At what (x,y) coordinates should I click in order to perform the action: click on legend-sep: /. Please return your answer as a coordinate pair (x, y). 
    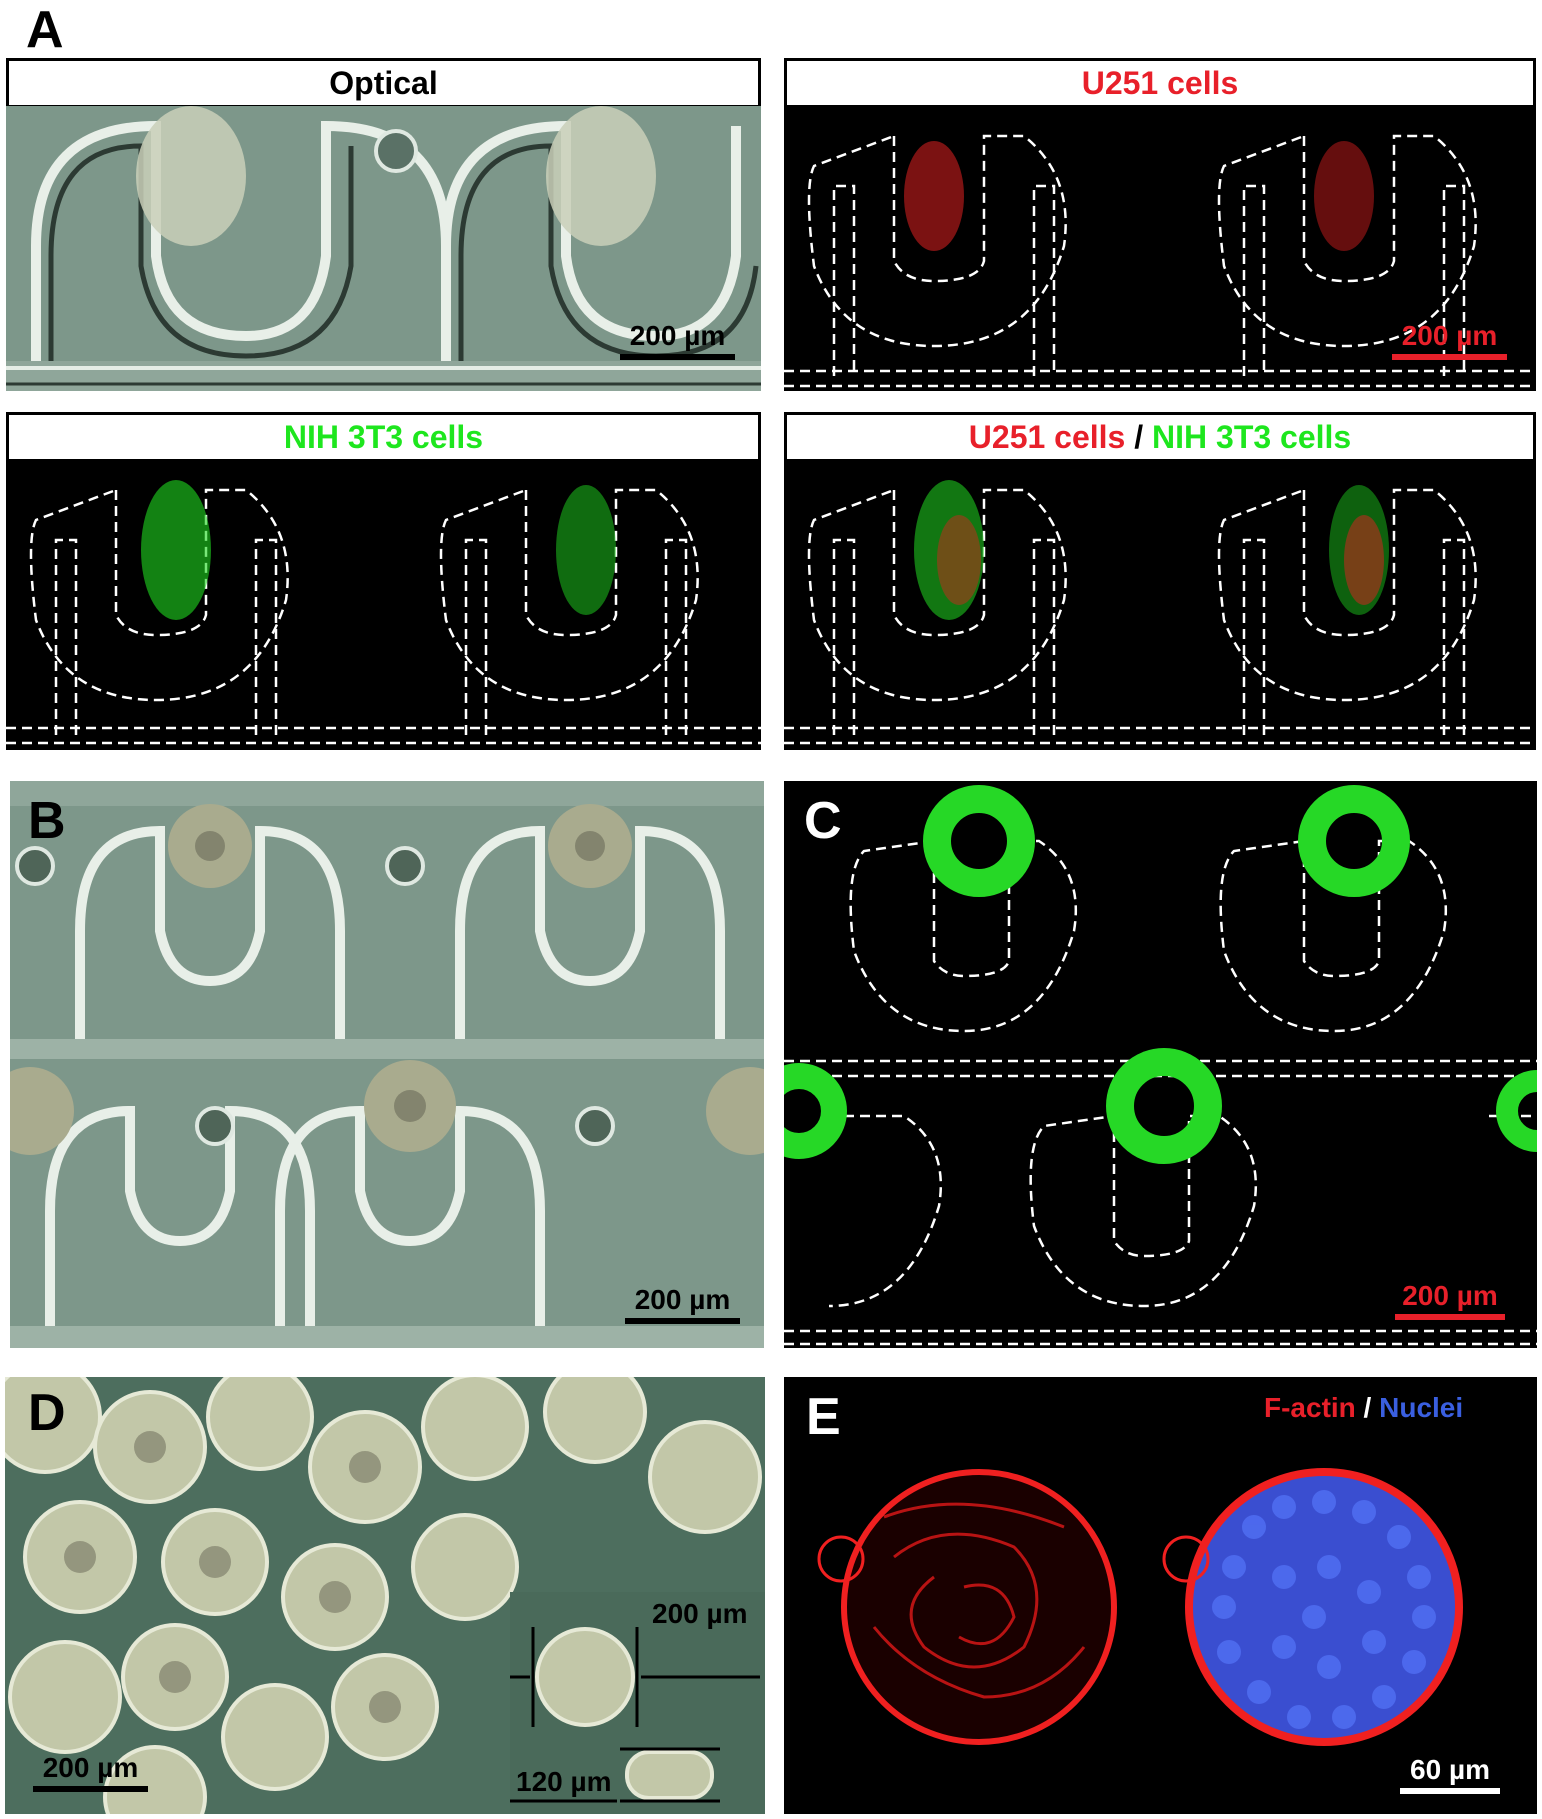
    Looking at the image, I should click on (1367, 1407).